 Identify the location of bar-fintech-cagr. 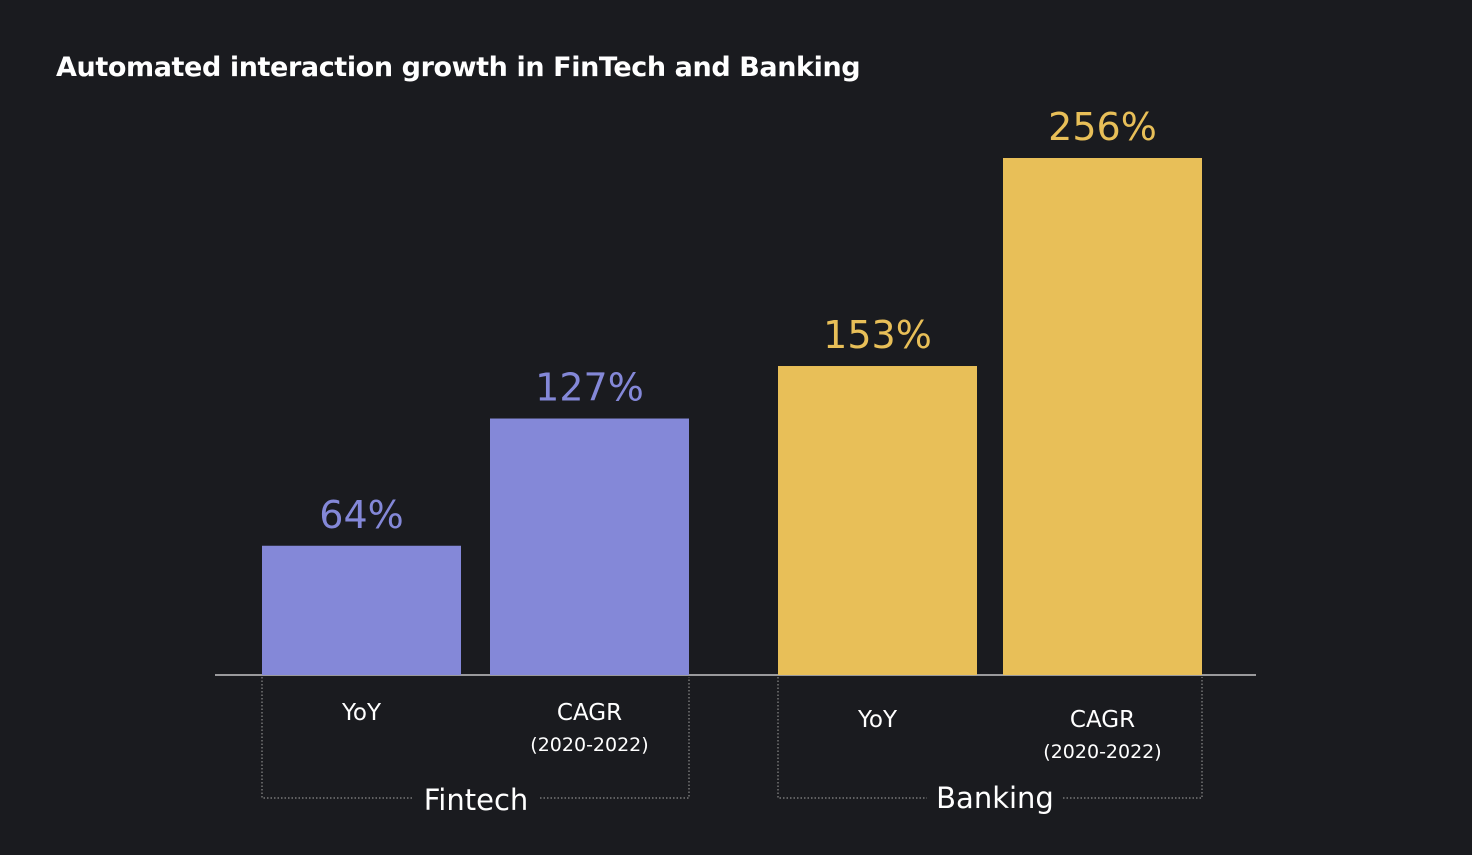
(589, 546).